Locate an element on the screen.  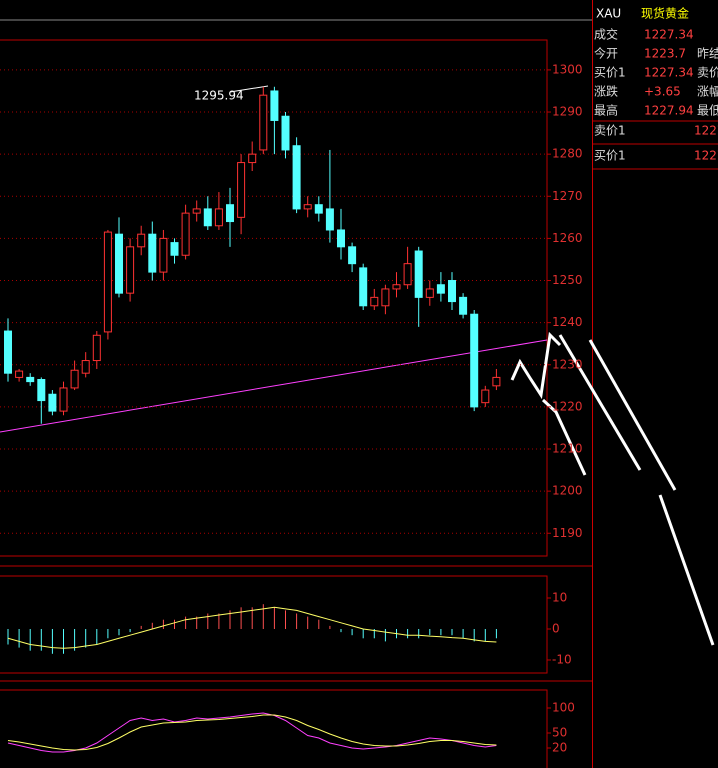
symbol: XAU is located at coordinates (608, 14).